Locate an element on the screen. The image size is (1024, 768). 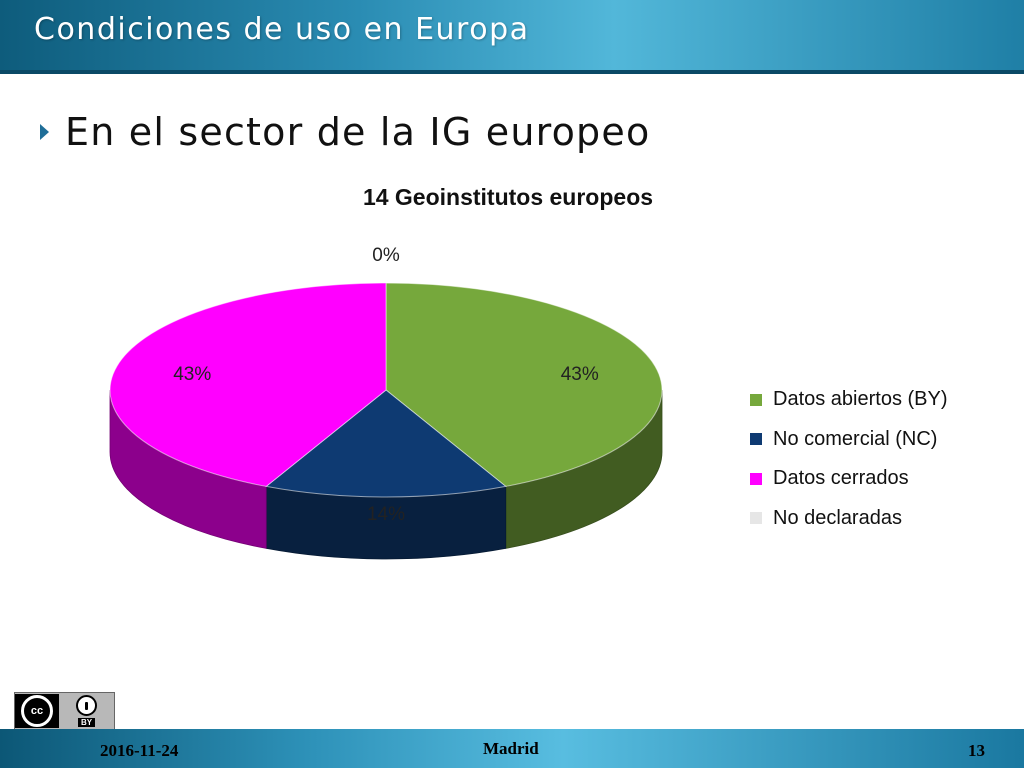
person-icon is located at coordinates (86, 705).